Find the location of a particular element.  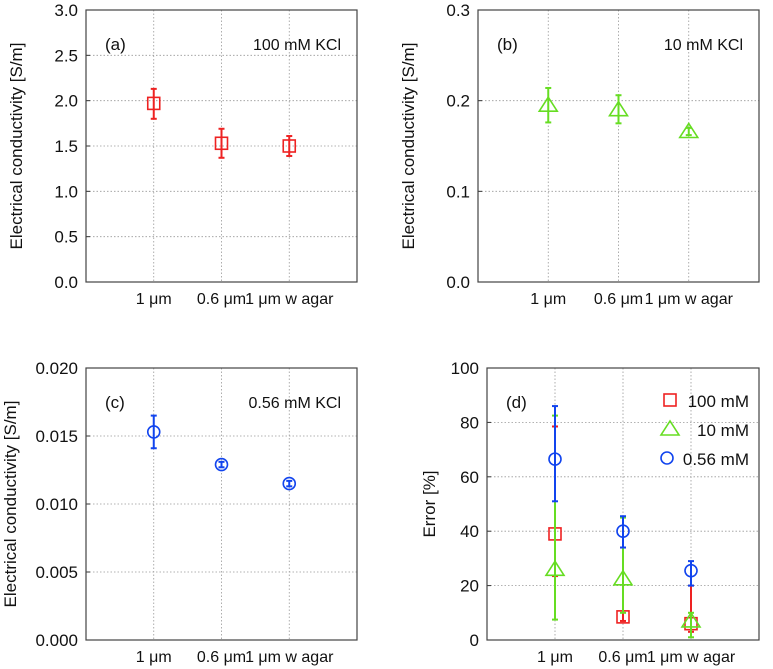

legend-label: 100 mM is located at coordinates (718, 401).